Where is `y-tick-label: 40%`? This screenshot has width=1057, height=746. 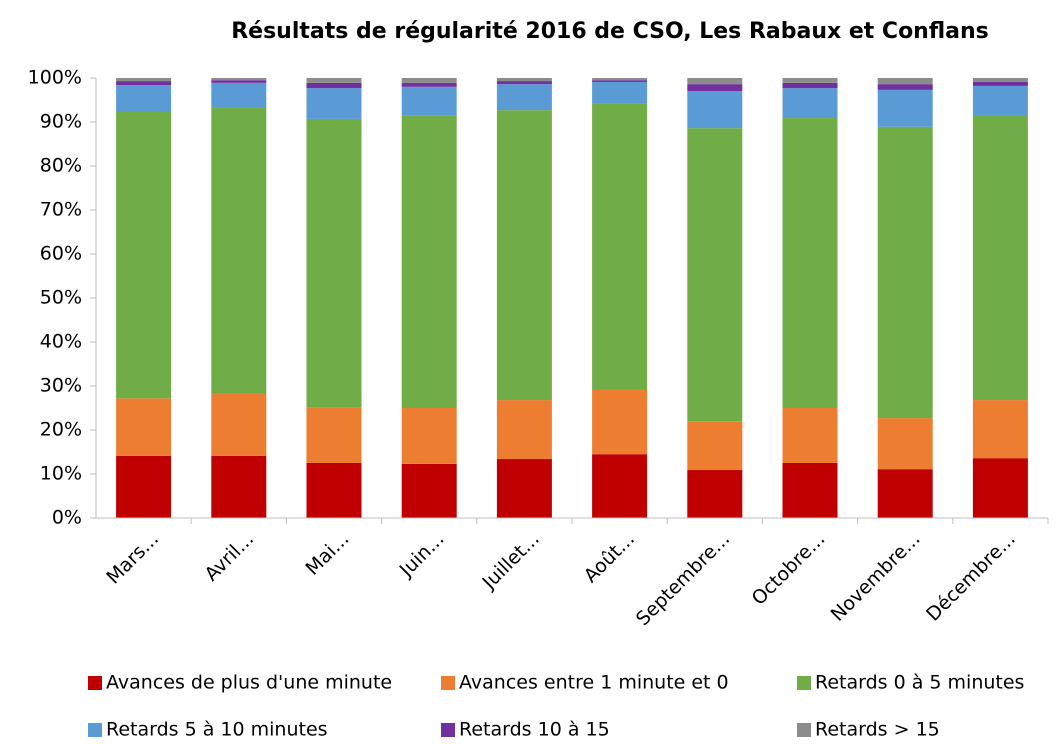
y-tick-label: 40% is located at coordinates (61, 342).